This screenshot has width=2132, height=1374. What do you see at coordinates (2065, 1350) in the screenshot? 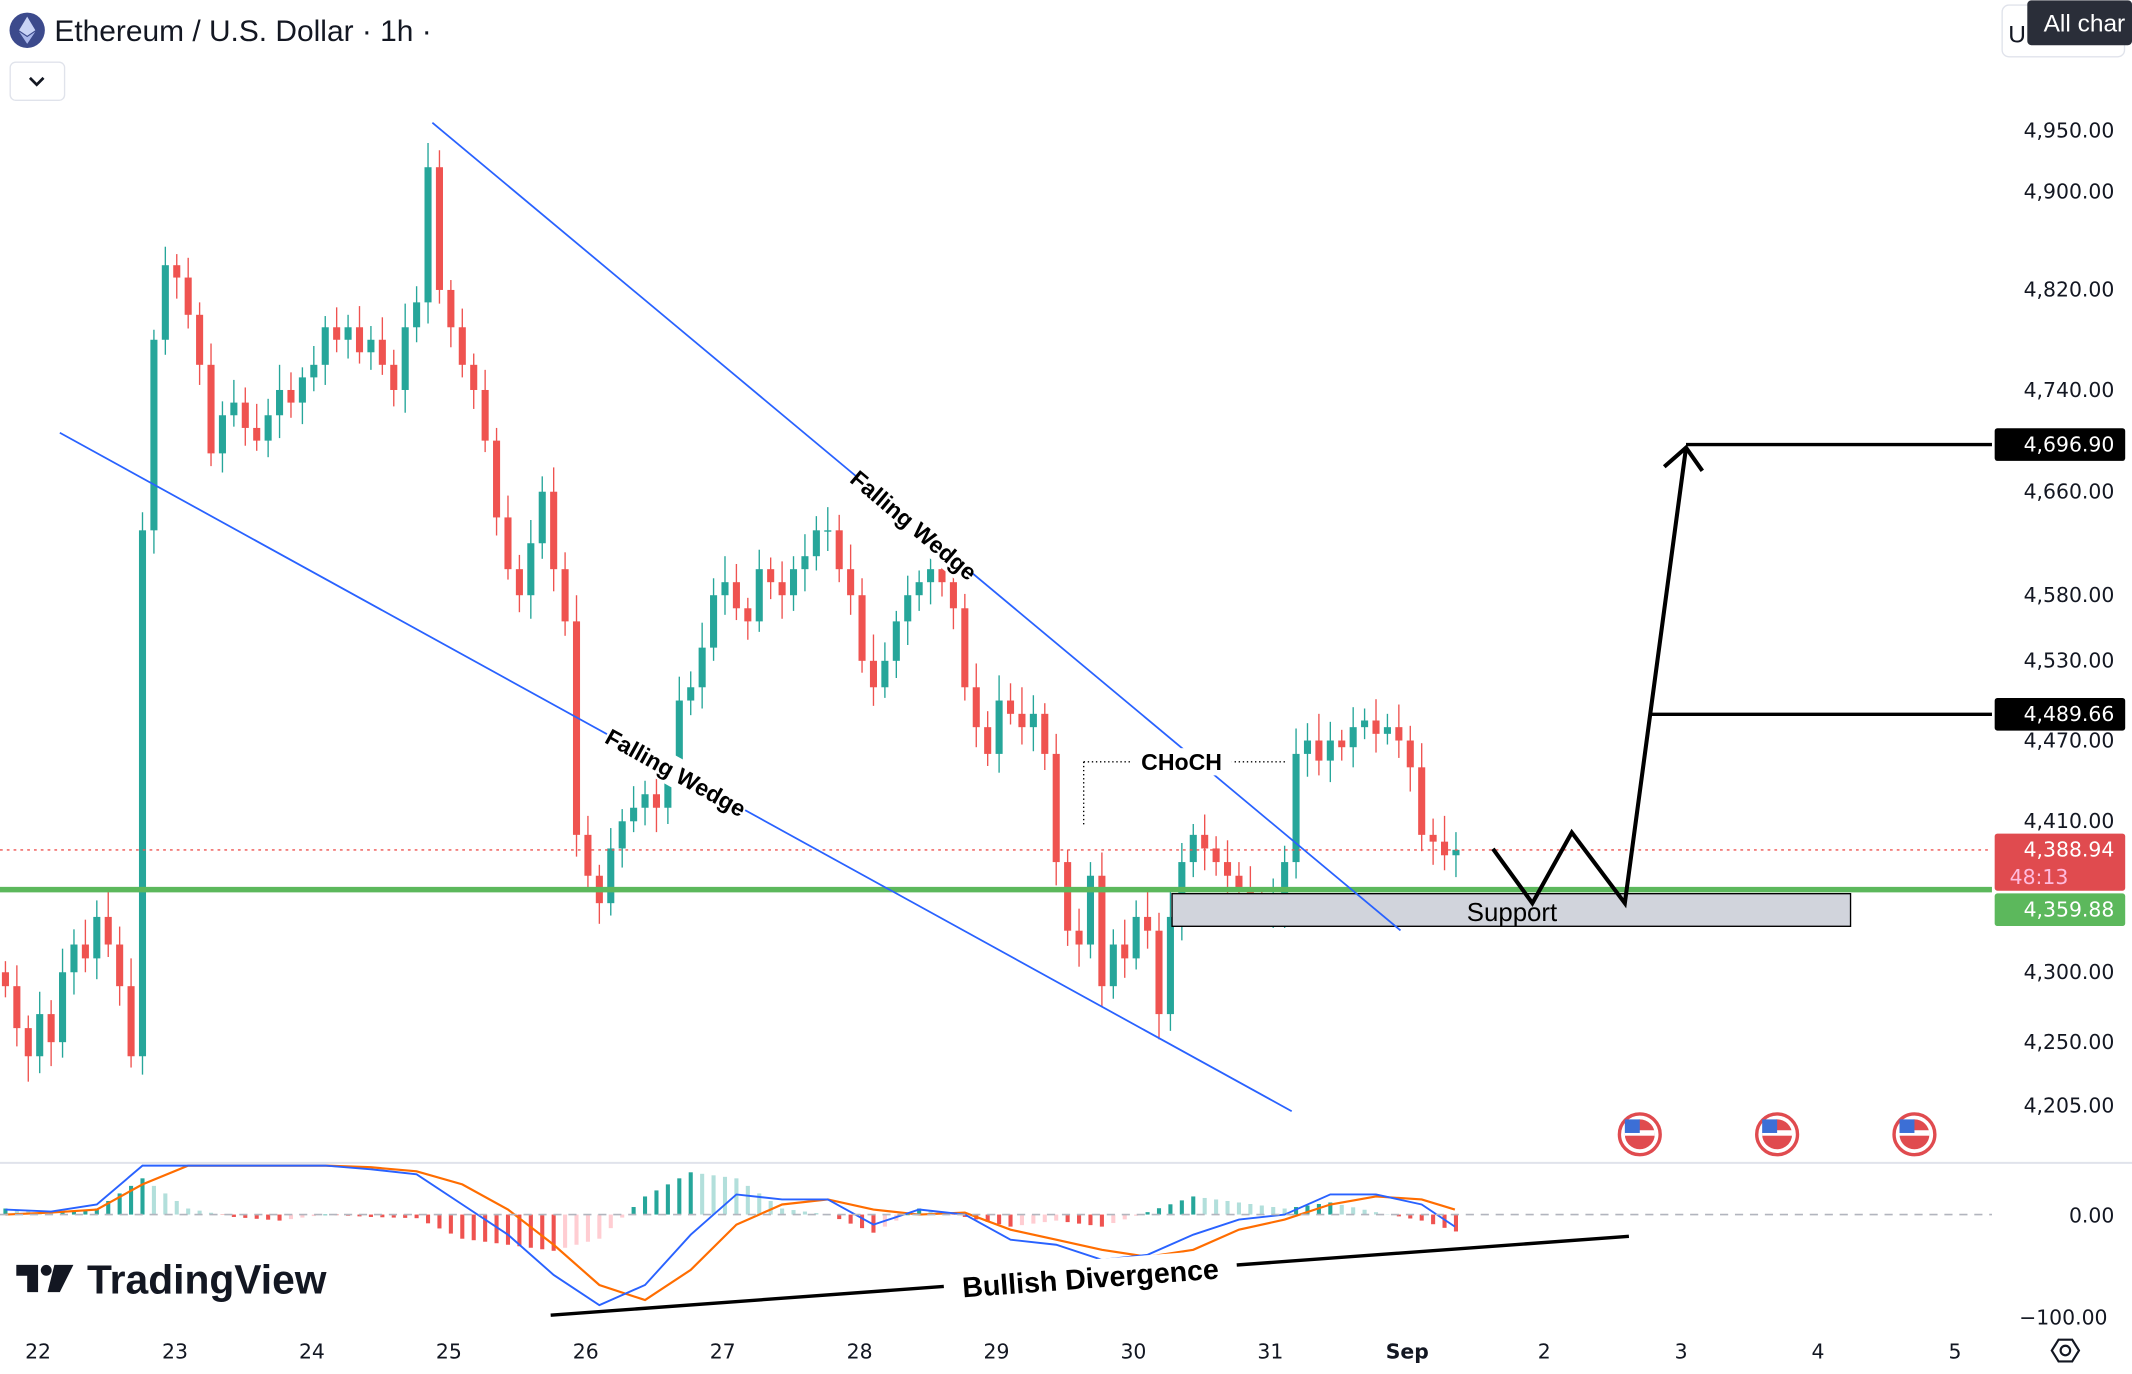
I see `settings-gear-icon` at bounding box center [2065, 1350].